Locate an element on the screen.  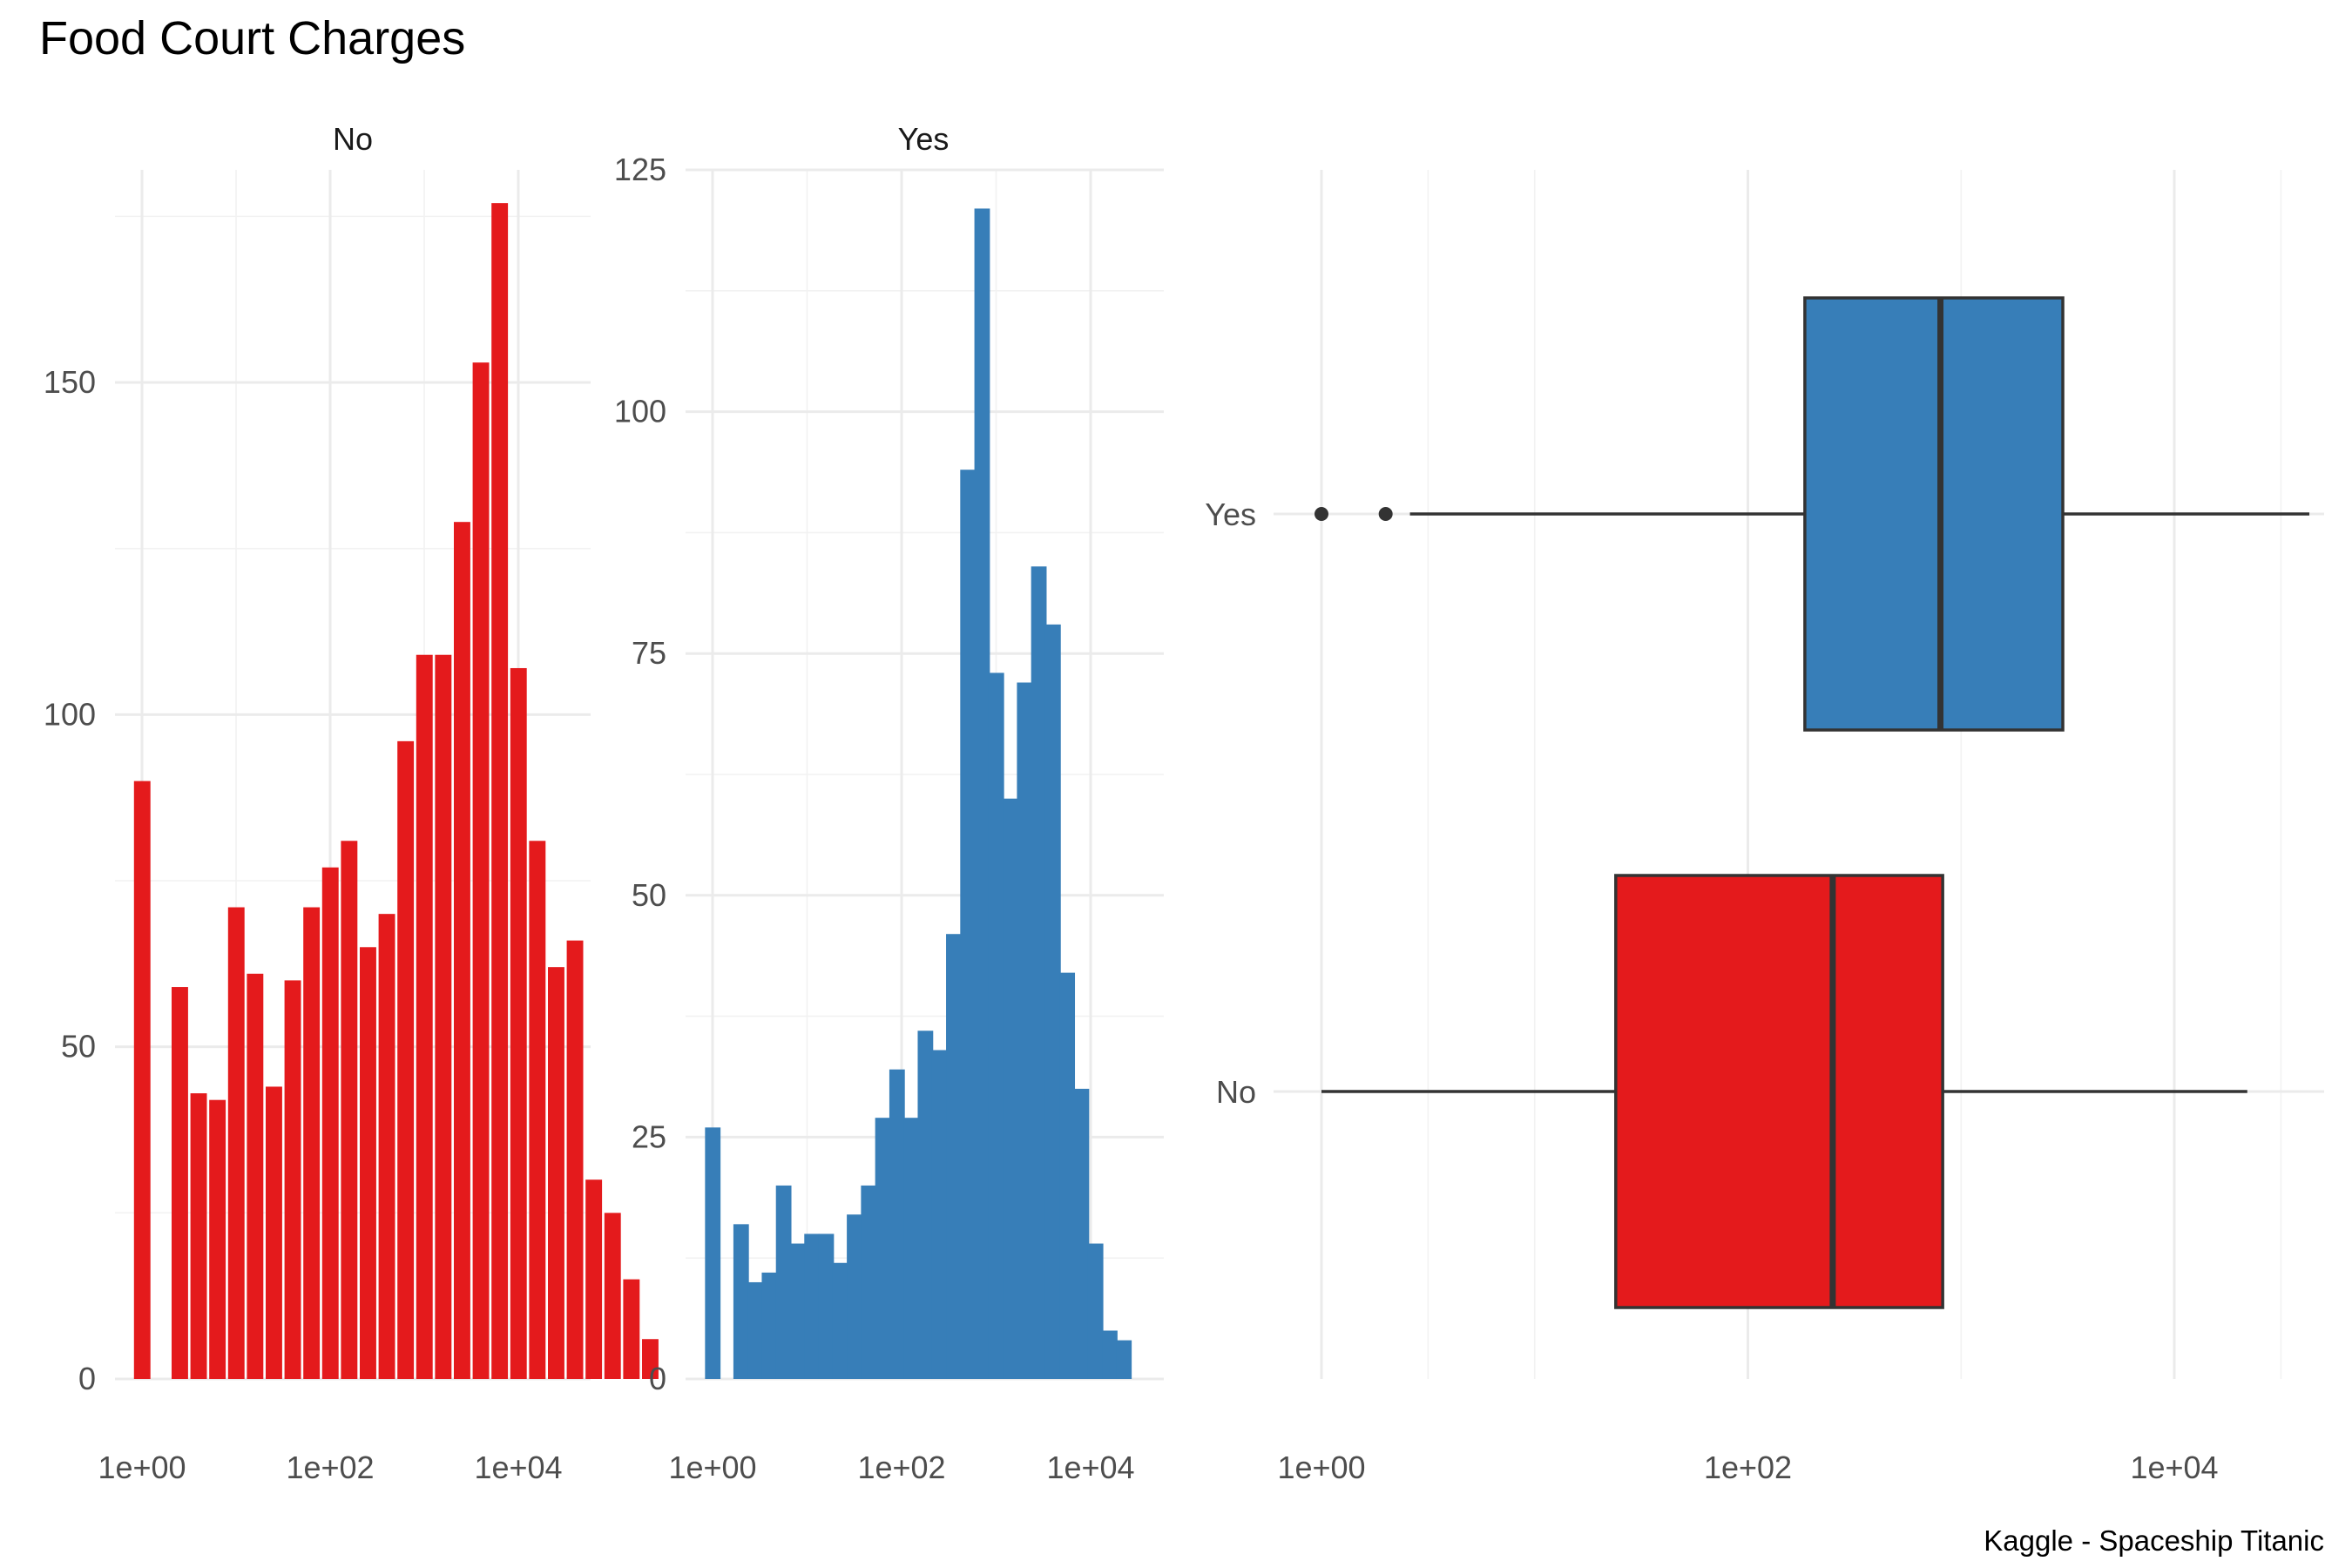
box-no is located at coordinates (1779, 1091).